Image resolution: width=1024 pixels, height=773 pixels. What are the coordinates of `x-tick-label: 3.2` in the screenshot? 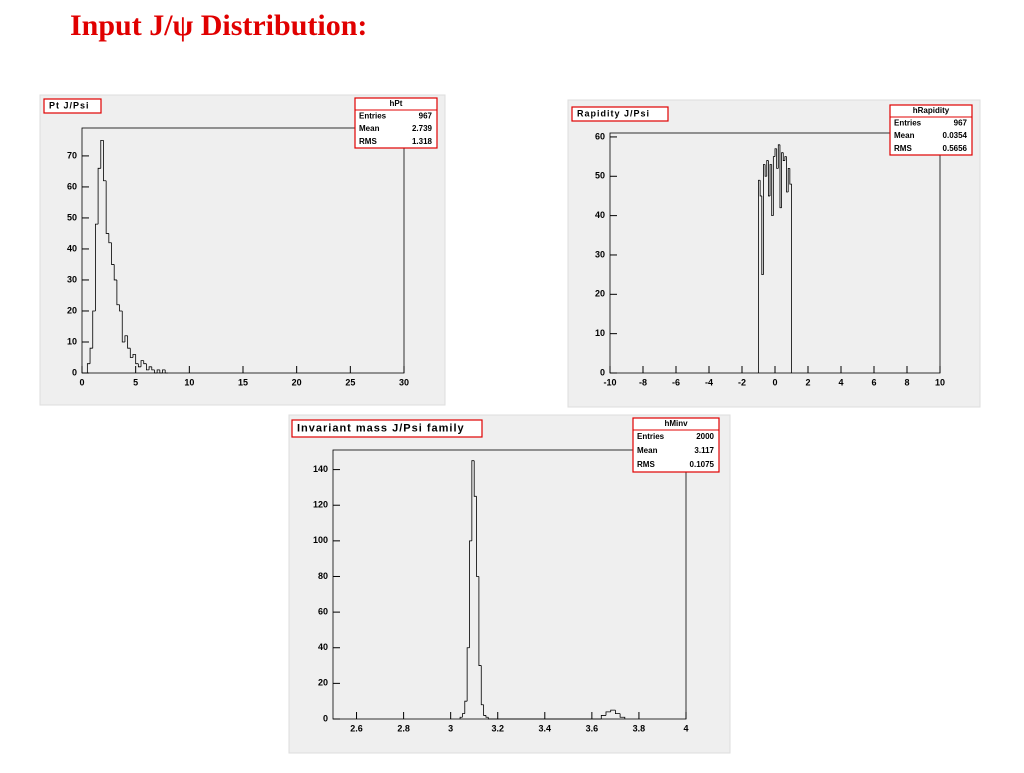 It's located at (497, 728).